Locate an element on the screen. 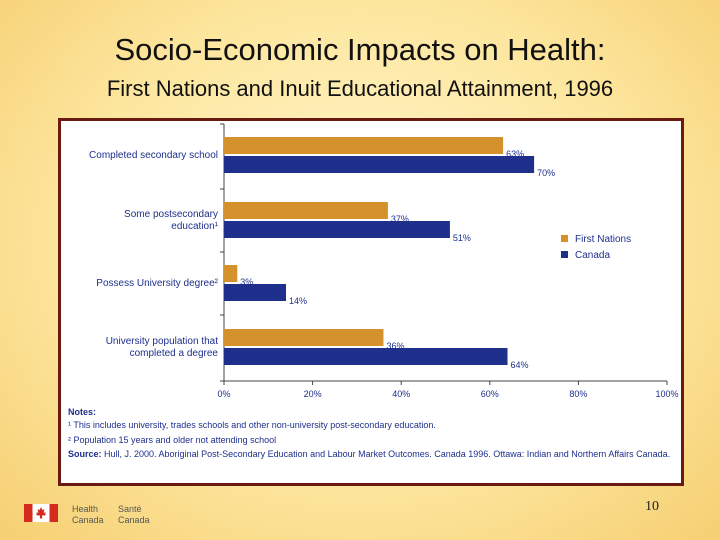 The height and width of the screenshot is (540, 720). data-label: 51% is located at coordinates (462, 238).